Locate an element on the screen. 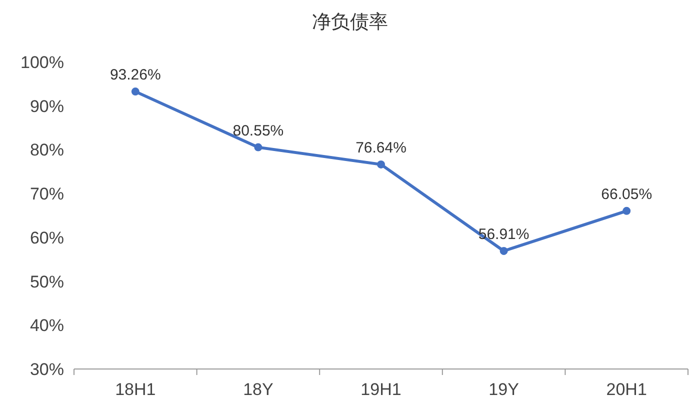 The width and height of the screenshot is (700, 418). y-tick-label: 80% is located at coordinates (47, 150).